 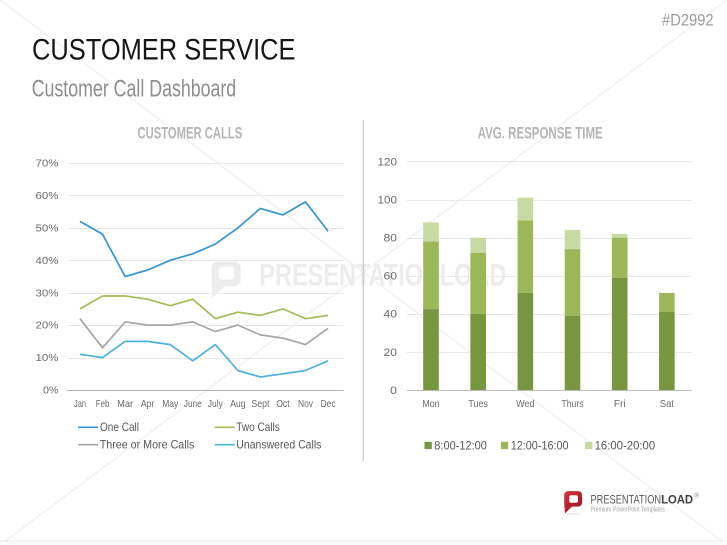 I want to click on svg-text: 120, so click(x=388, y=162).